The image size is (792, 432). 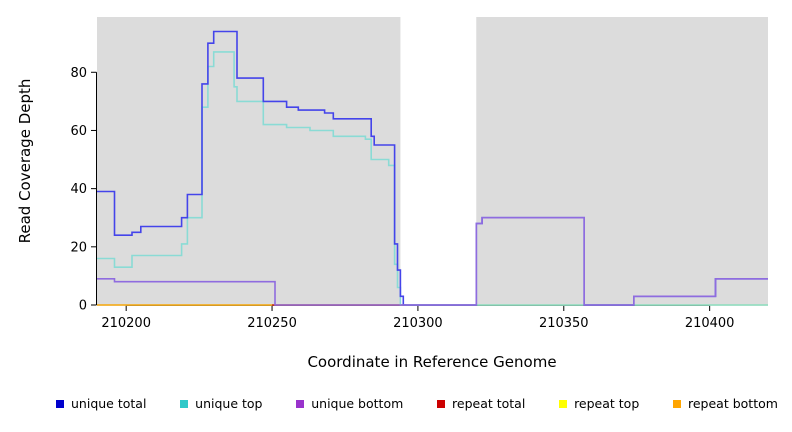 I want to click on y-tick-label: 60, so click(x=78, y=131).